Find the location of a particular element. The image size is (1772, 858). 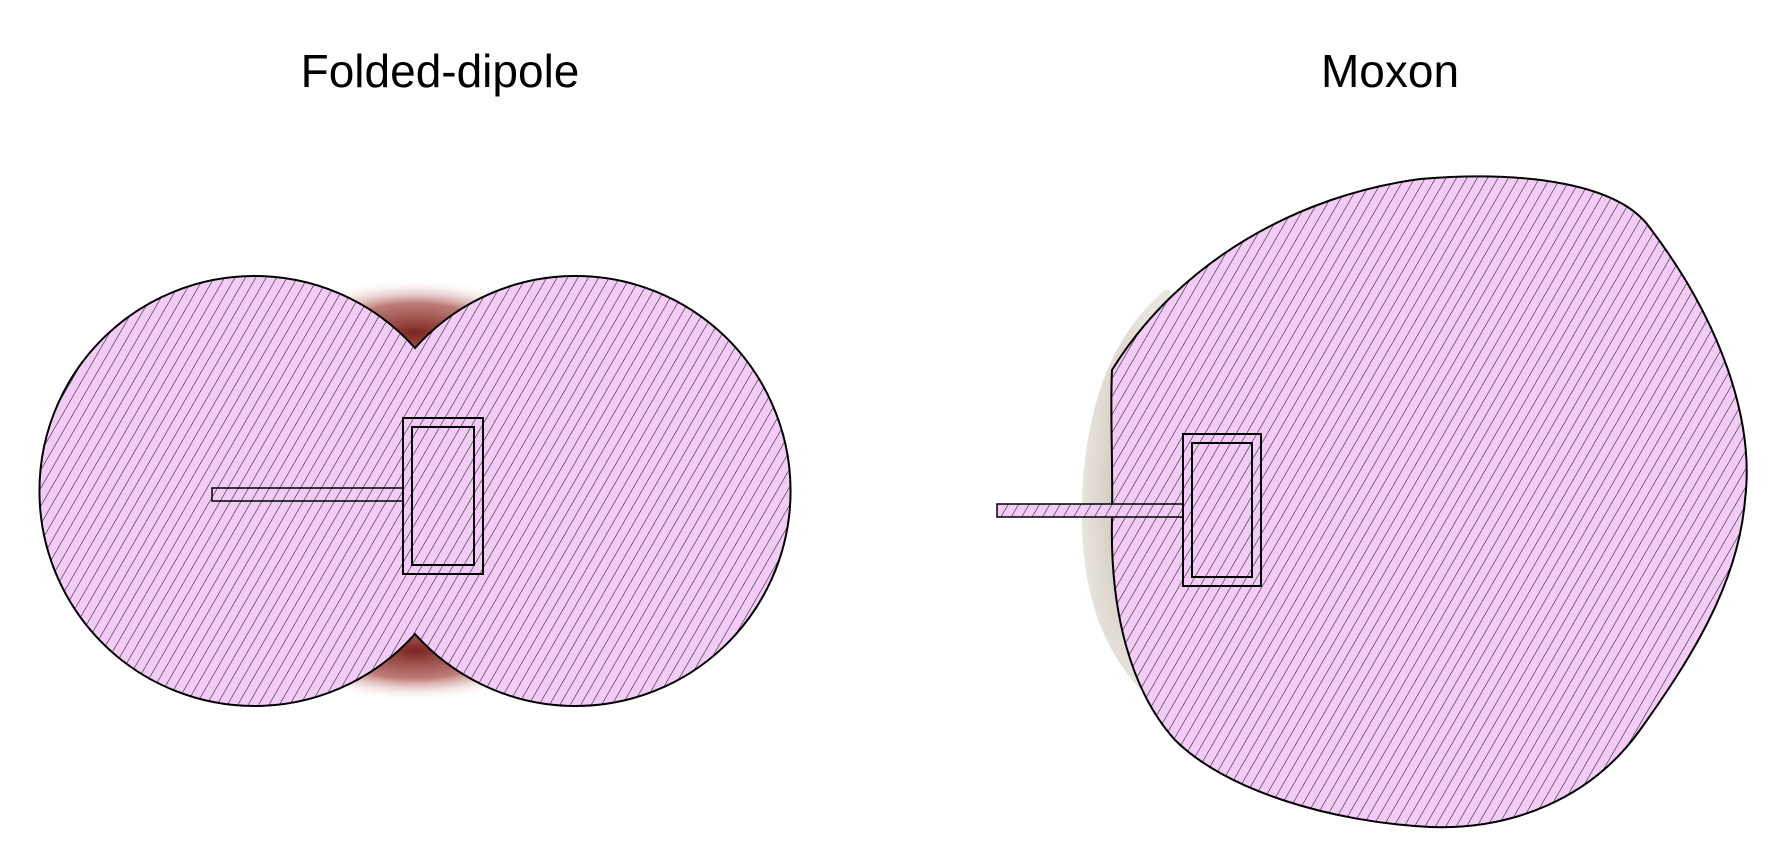

folded-dipole-inner is located at coordinates (443, 496).